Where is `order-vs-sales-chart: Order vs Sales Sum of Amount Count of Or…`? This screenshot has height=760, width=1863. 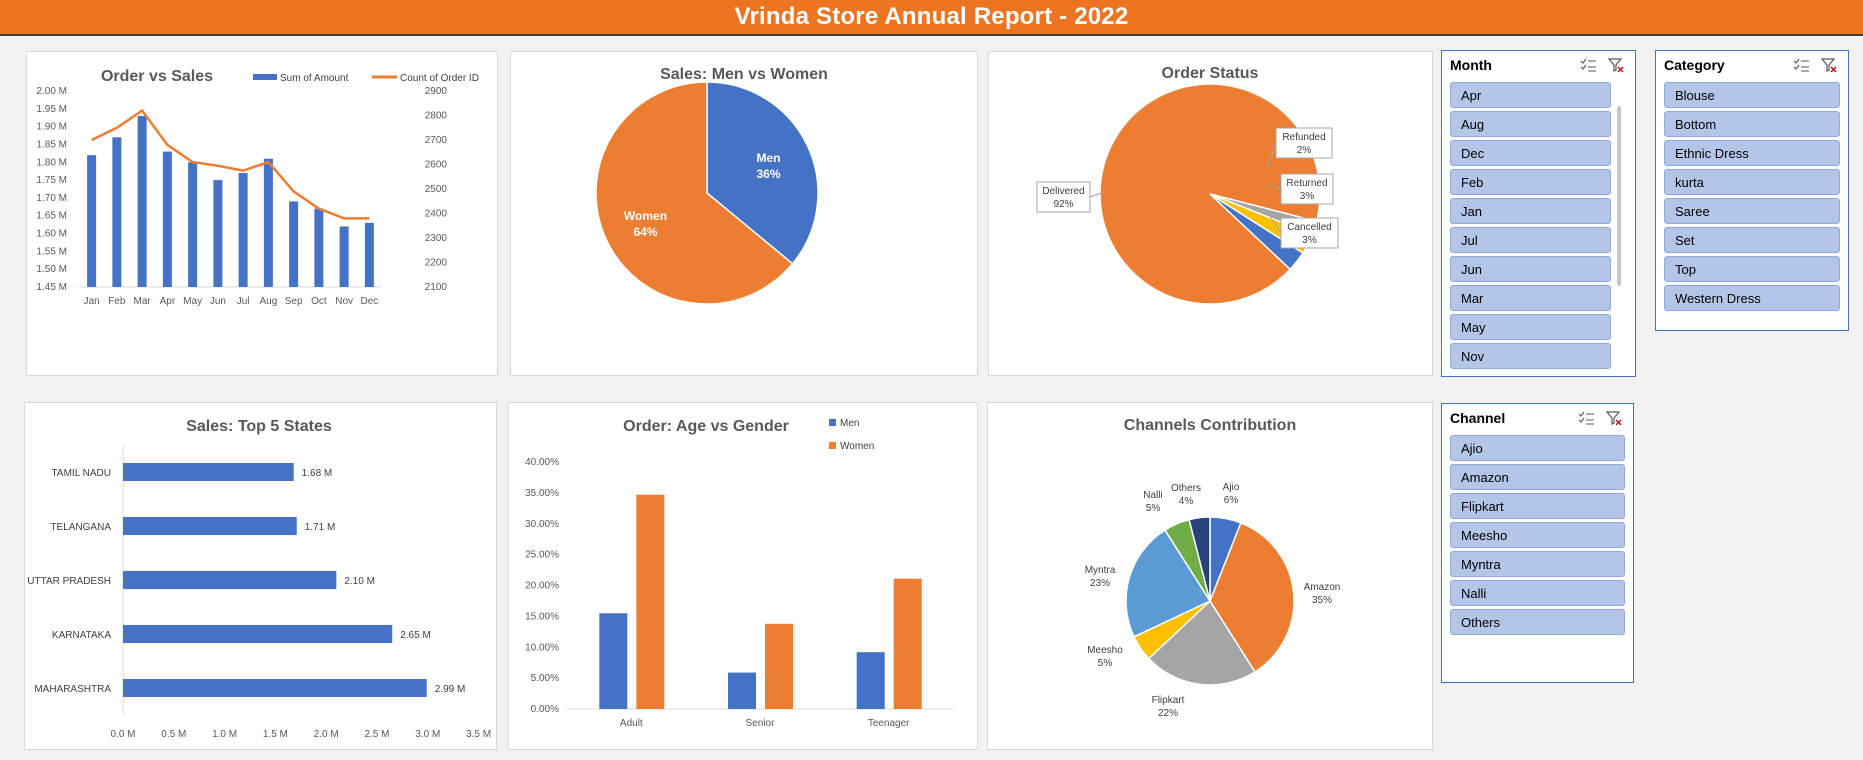 order-vs-sales-chart: Order vs Sales Sum of Amount Count of Or… is located at coordinates (262, 213).